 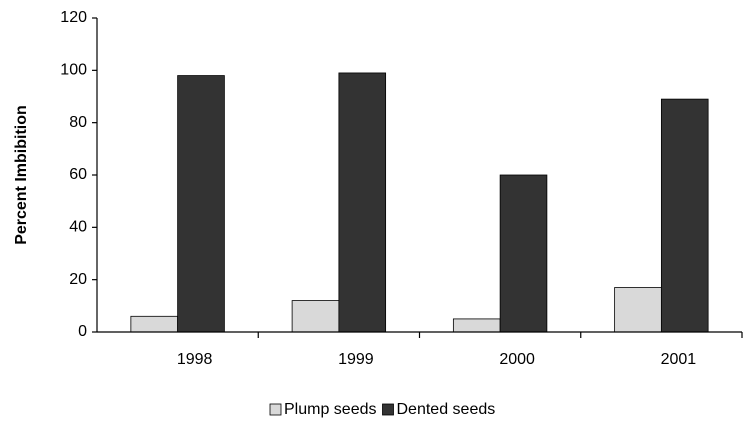 What do you see at coordinates (679, 359) in the screenshot?
I see `x-tick-label: 2001` at bounding box center [679, 359].